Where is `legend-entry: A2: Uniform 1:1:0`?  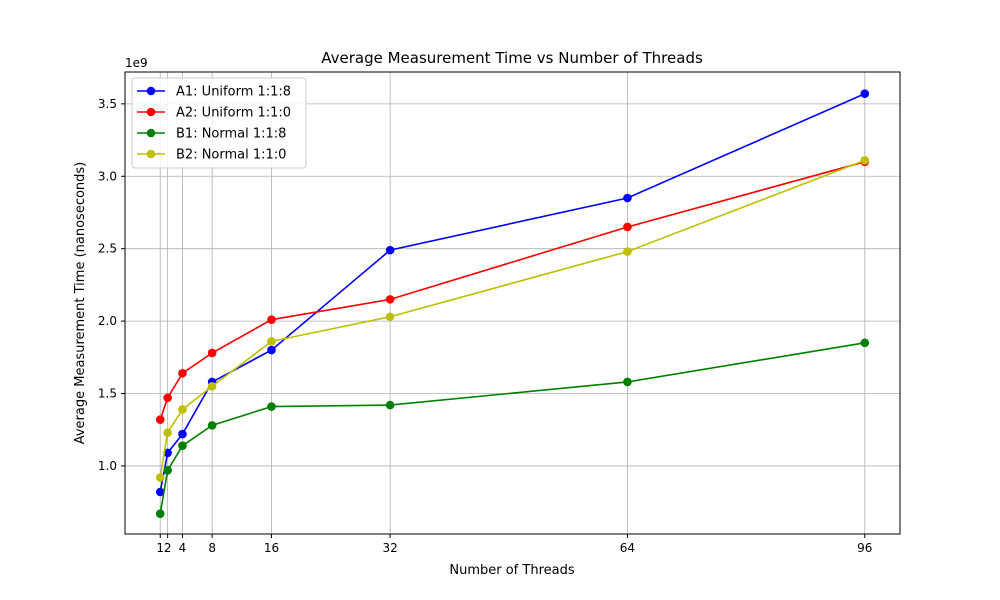
legend-entry: A2: Uniform 1:1:0 is located at coordinates (214, 113).